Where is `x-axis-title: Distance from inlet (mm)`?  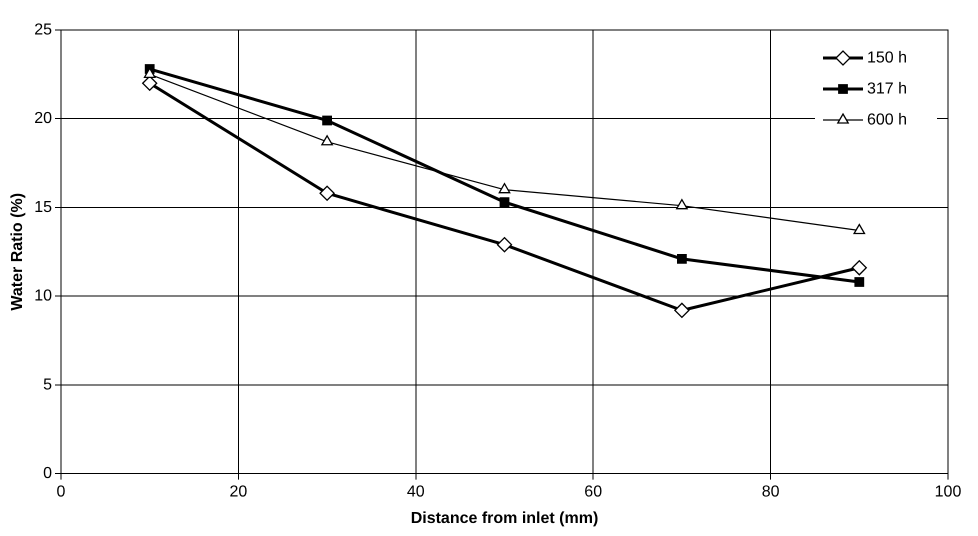 x-axis-title: Distance from inlet (mm) is located at coordinates (504, 518).